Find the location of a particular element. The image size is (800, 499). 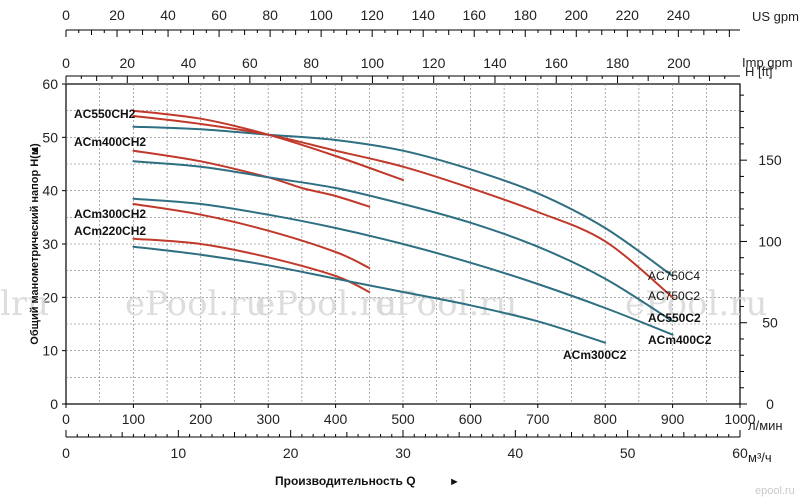

series-label-acm220ch2: ACm220CH2 is located at coordinates (110, 231).